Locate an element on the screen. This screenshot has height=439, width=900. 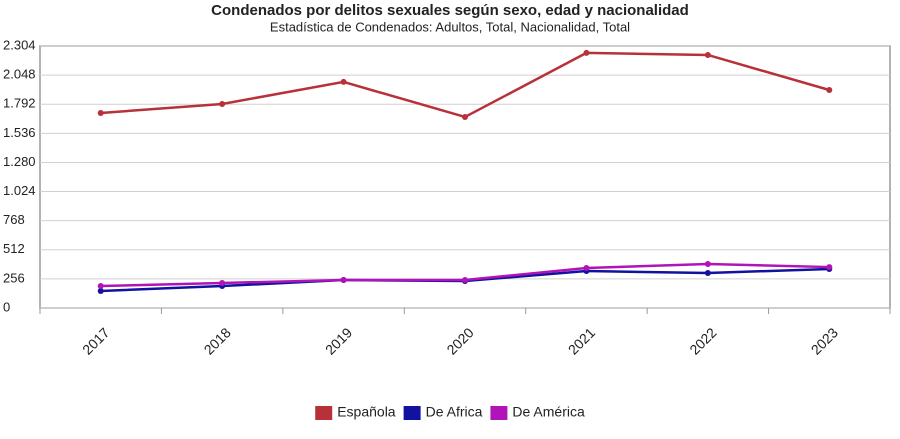
x-tick-label: 2022 is located at coordinates (702, 340).